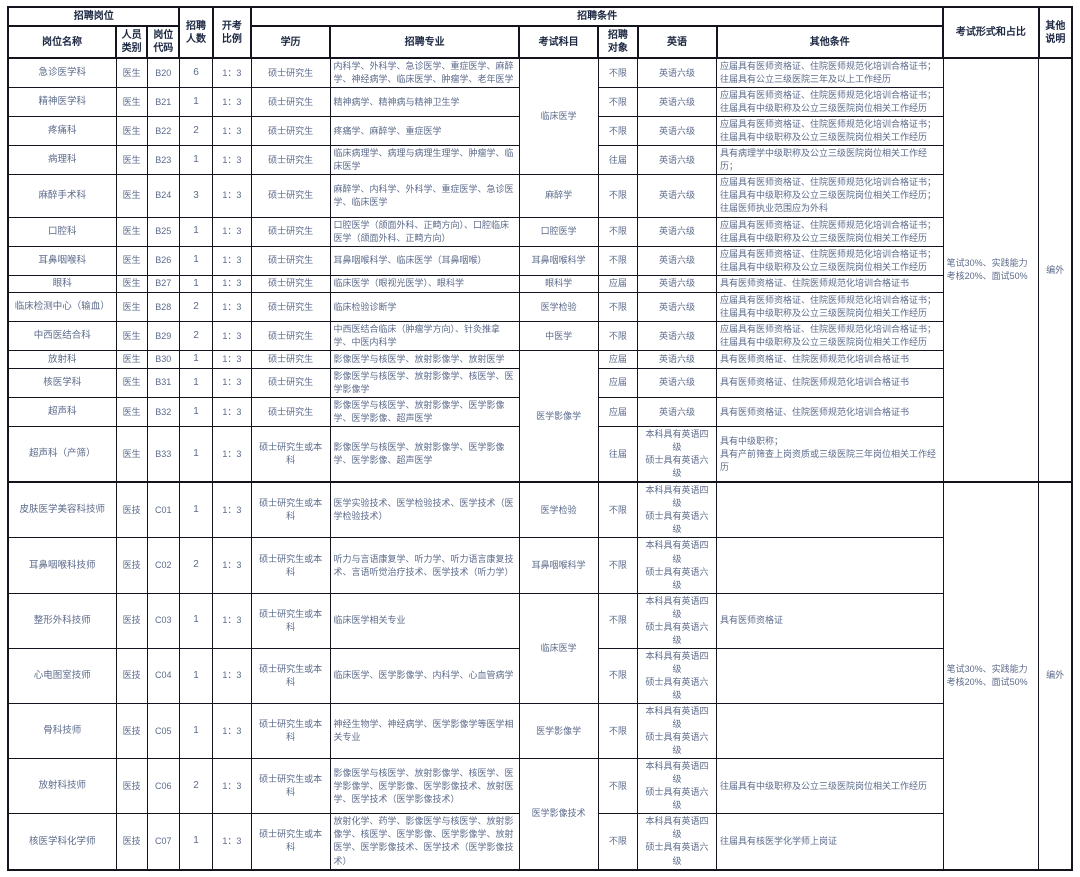  I want to click on job-name-cell: 放射科, so click(62, 359).